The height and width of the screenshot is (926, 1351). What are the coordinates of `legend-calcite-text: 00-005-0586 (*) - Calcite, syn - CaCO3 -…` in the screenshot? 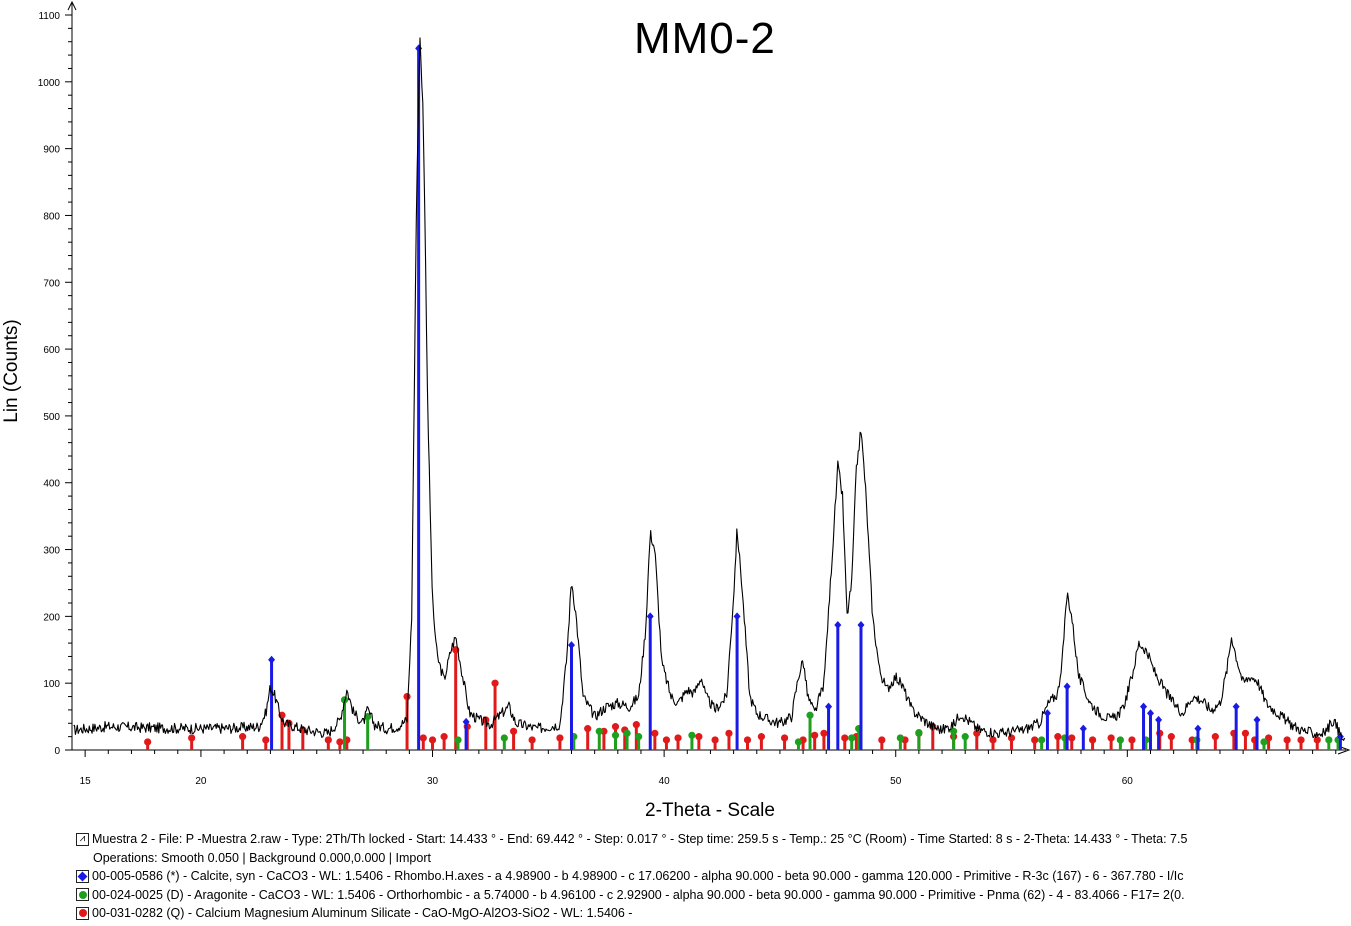 It's located at (638, 876).